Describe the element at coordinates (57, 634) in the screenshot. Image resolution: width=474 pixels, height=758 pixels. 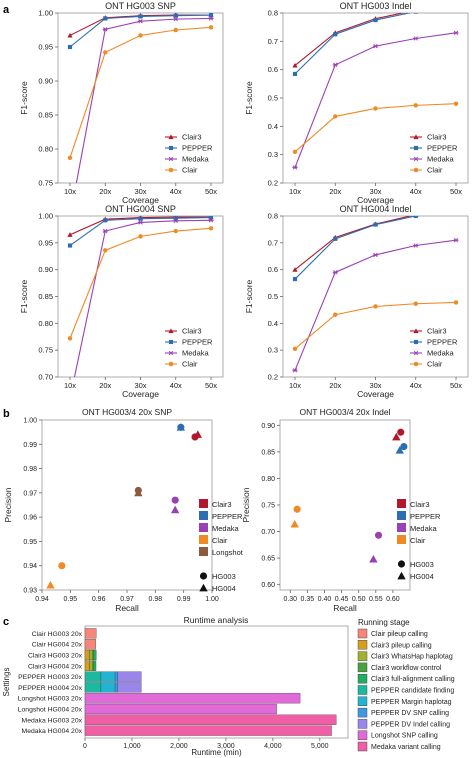
I see `row-label: Clair HG003 20x` at that location.